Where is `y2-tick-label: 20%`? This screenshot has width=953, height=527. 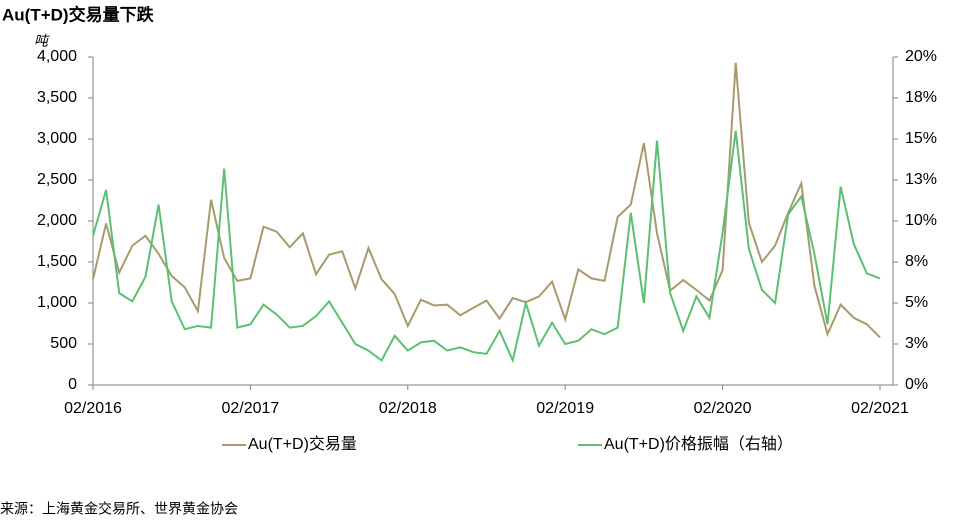 y2-tick-label: 20% is located at coordinates (921, 56).